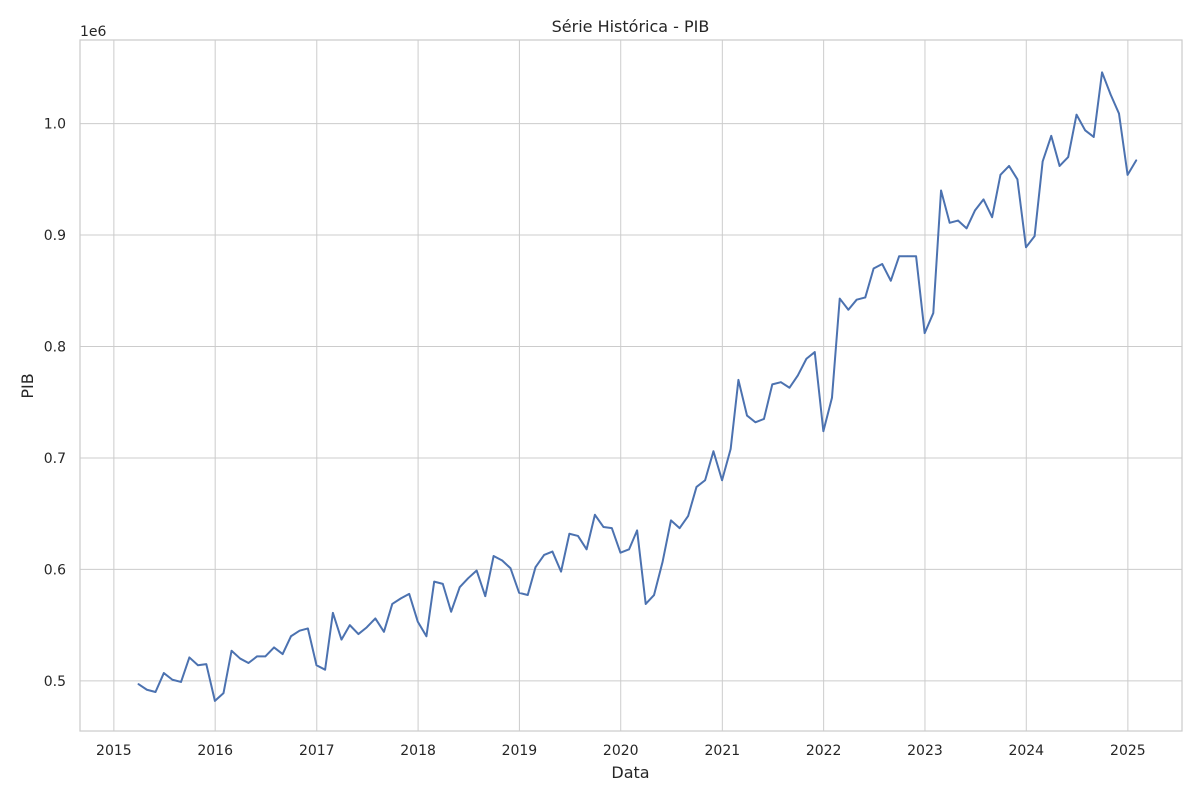 The height and width of the screenshot is (800, 1200). I want to click on x-tick-label-2015: 2015, so click(114, 751).